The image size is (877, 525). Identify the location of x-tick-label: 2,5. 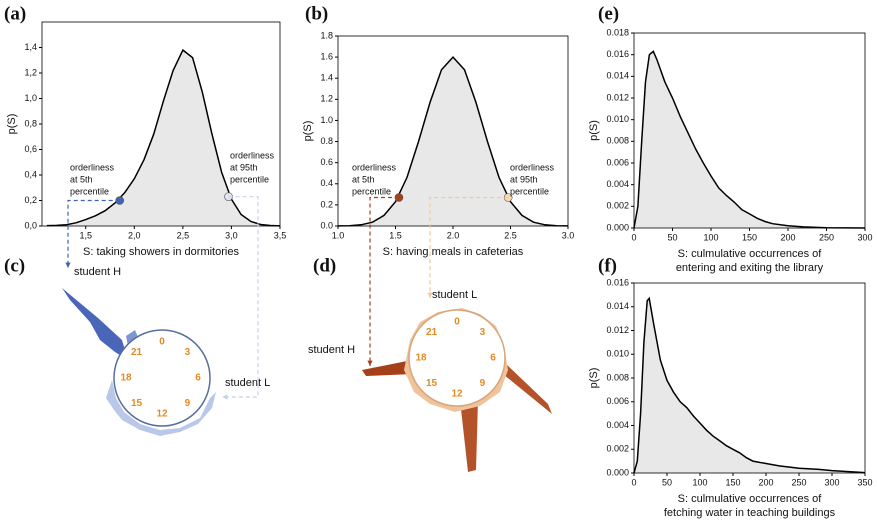
(183, 235).